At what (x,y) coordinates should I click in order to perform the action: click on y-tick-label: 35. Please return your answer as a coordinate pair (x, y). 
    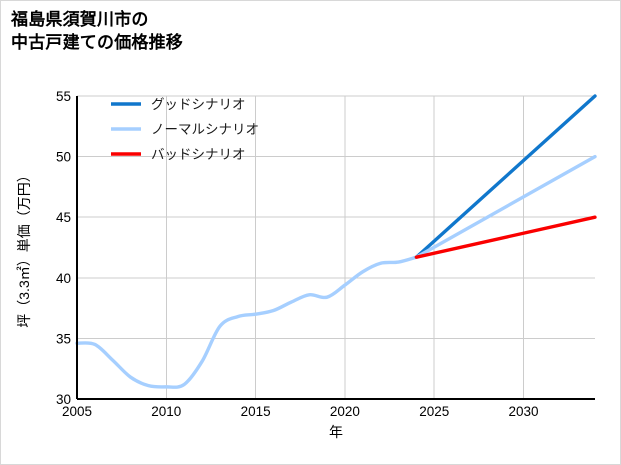
    Looking at the image, I should click on (63, 338).